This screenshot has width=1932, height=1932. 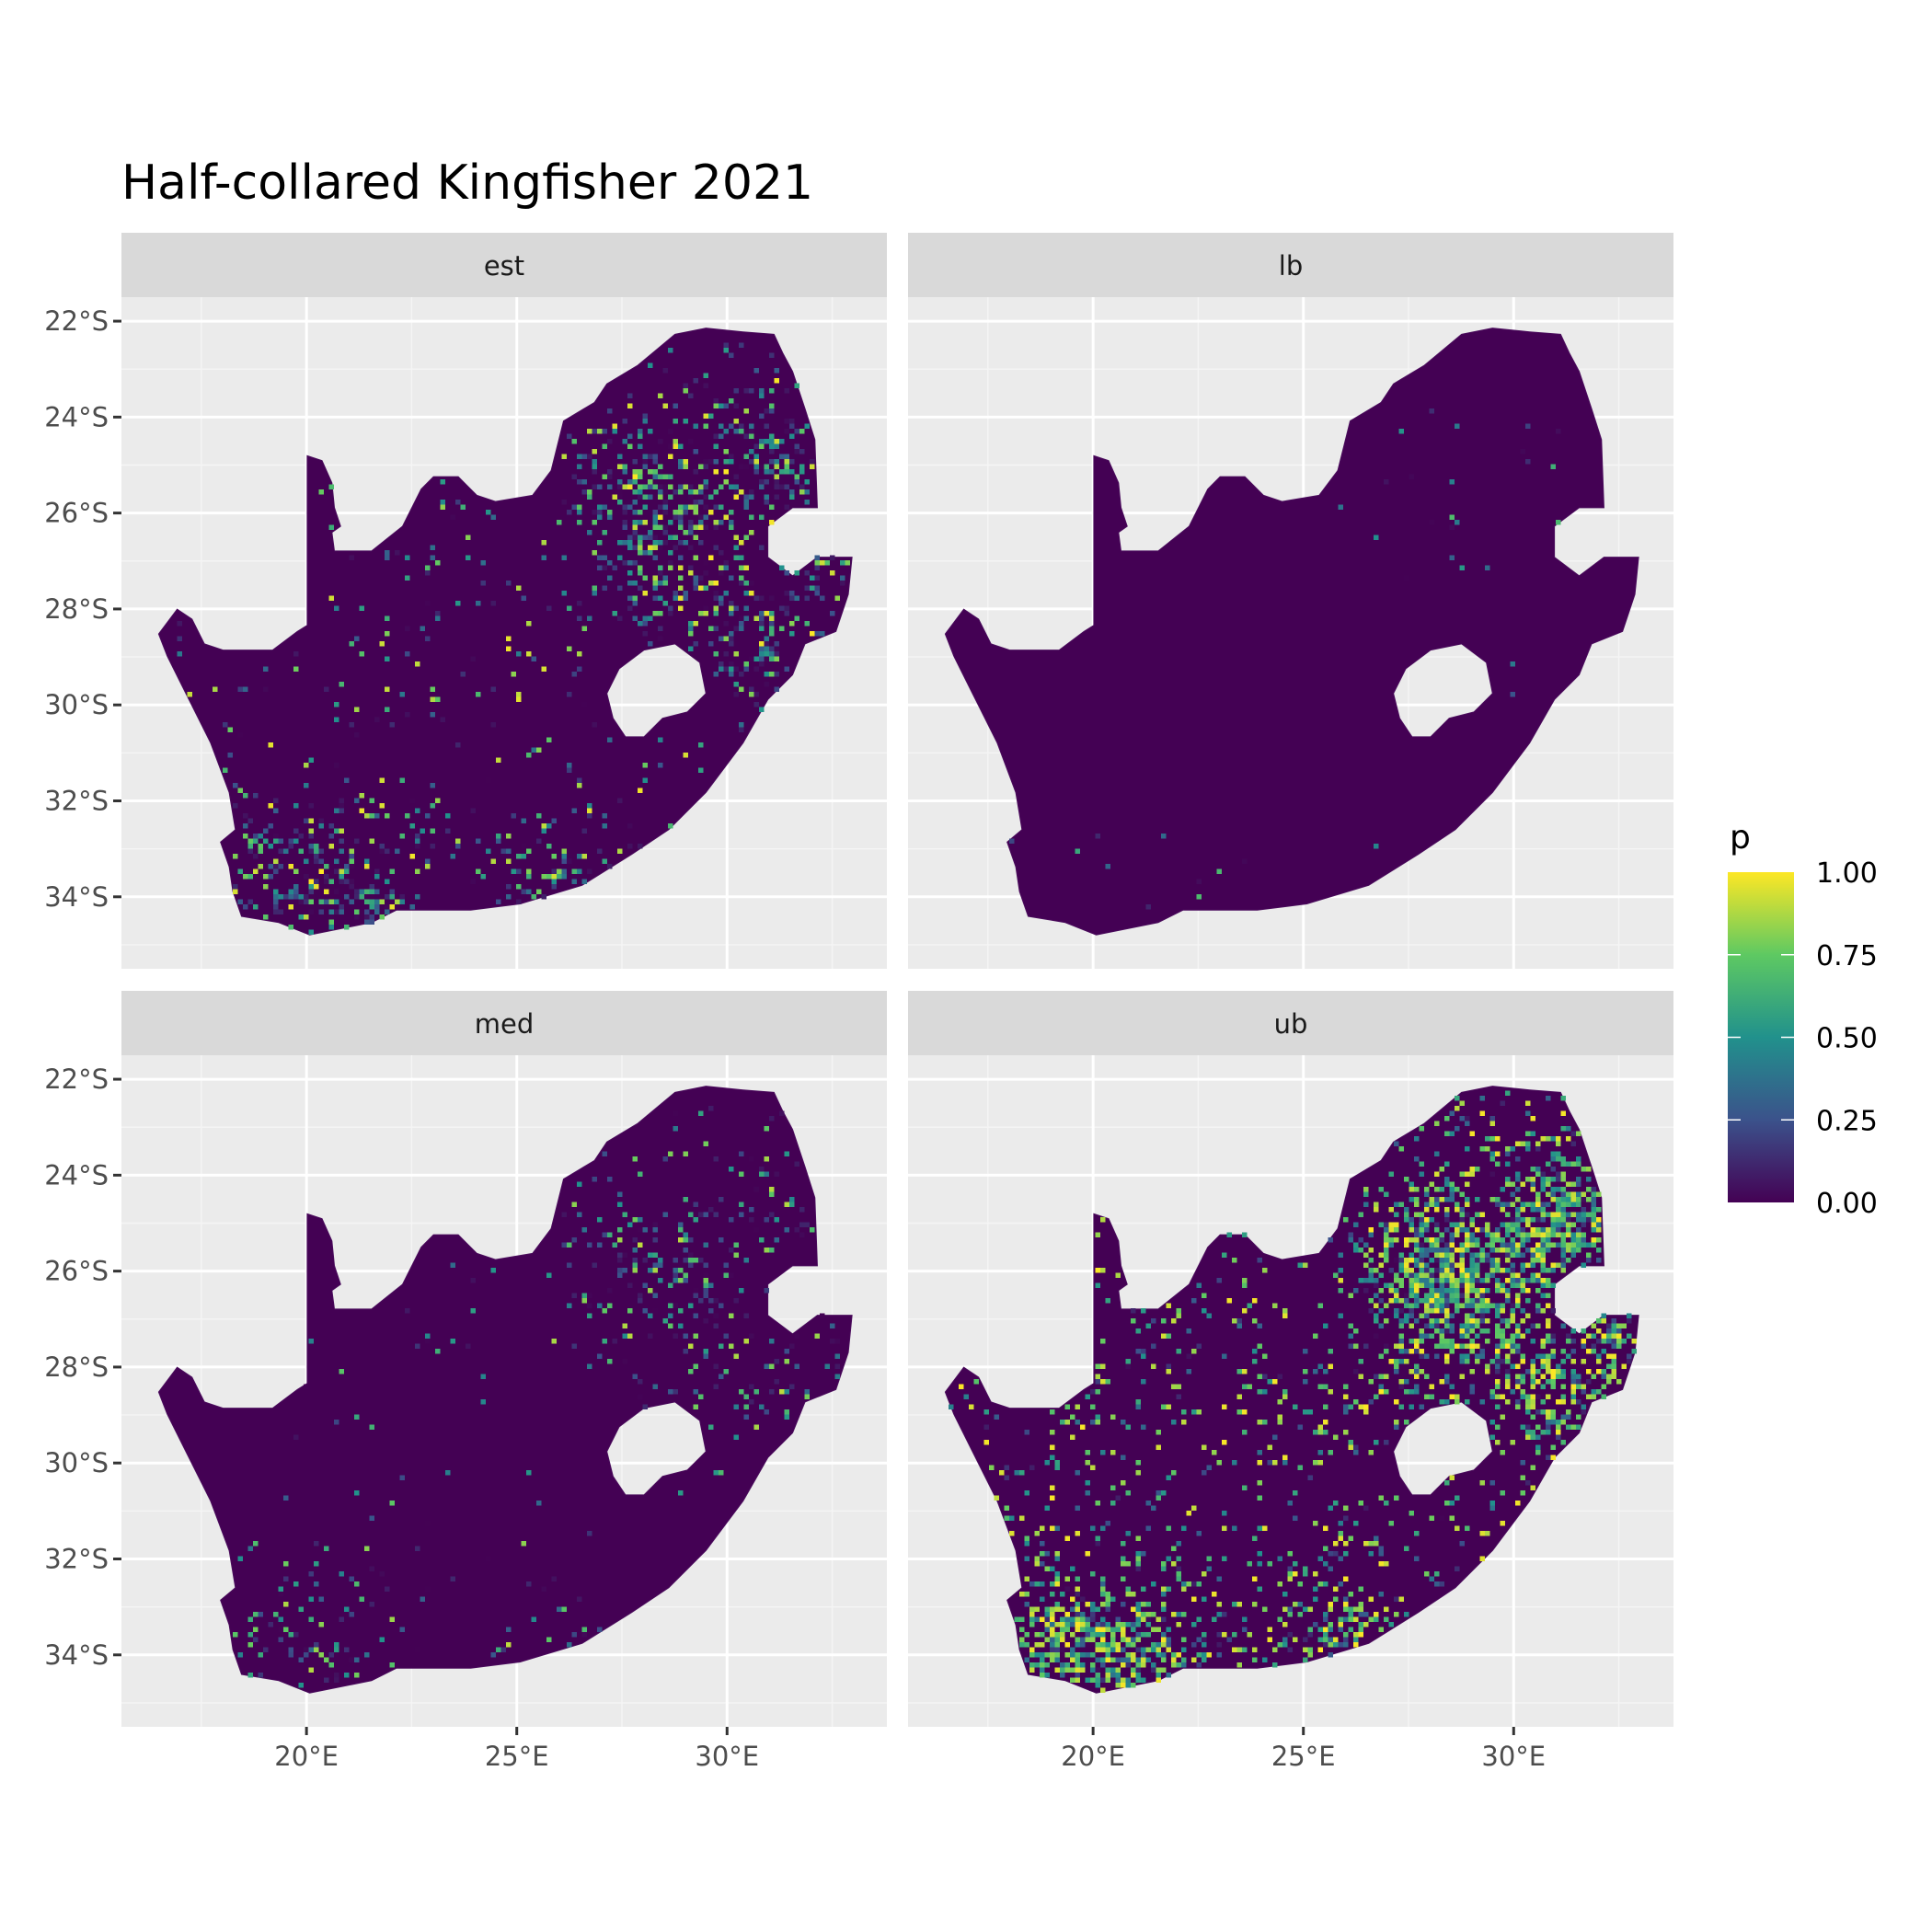 I want to click on legend: p 1.000.750.500.250.00, so click(x=1803, y=1020).